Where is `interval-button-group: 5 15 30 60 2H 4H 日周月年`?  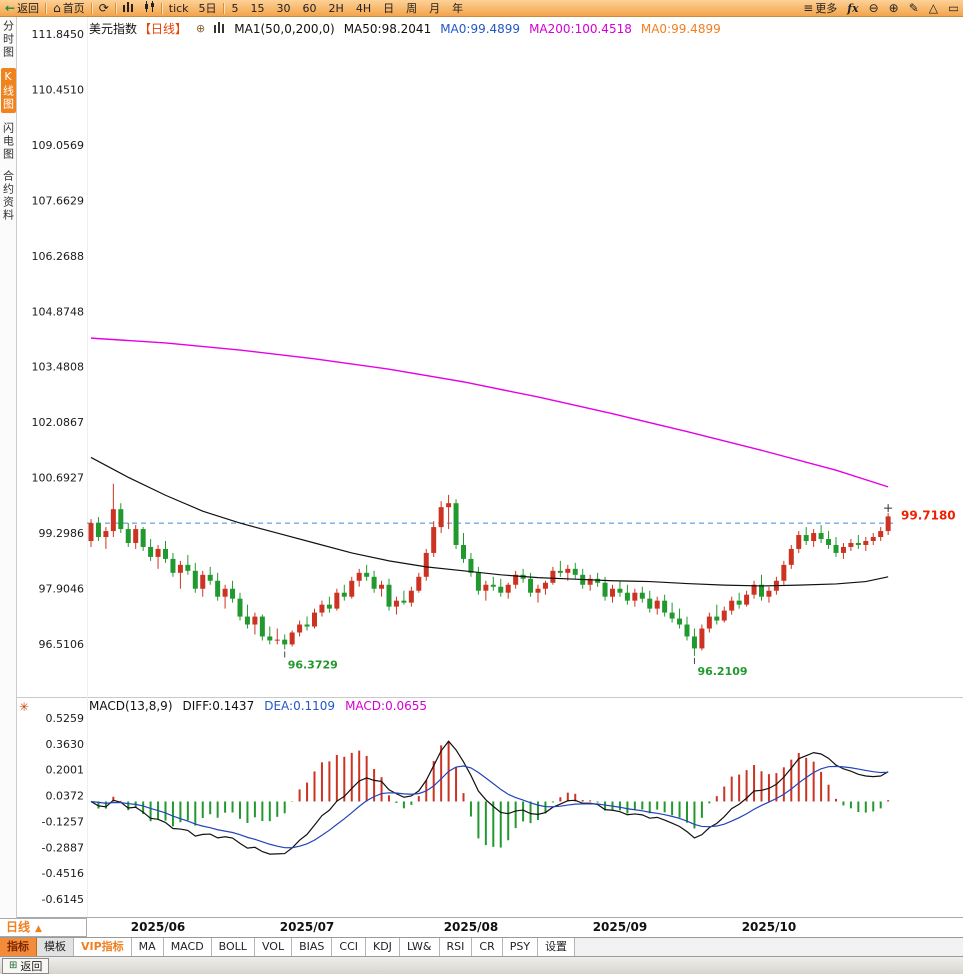 interval-button-group: 5 15 30 60 2H 4H 日周月年 is located at coordinates (348, 8).